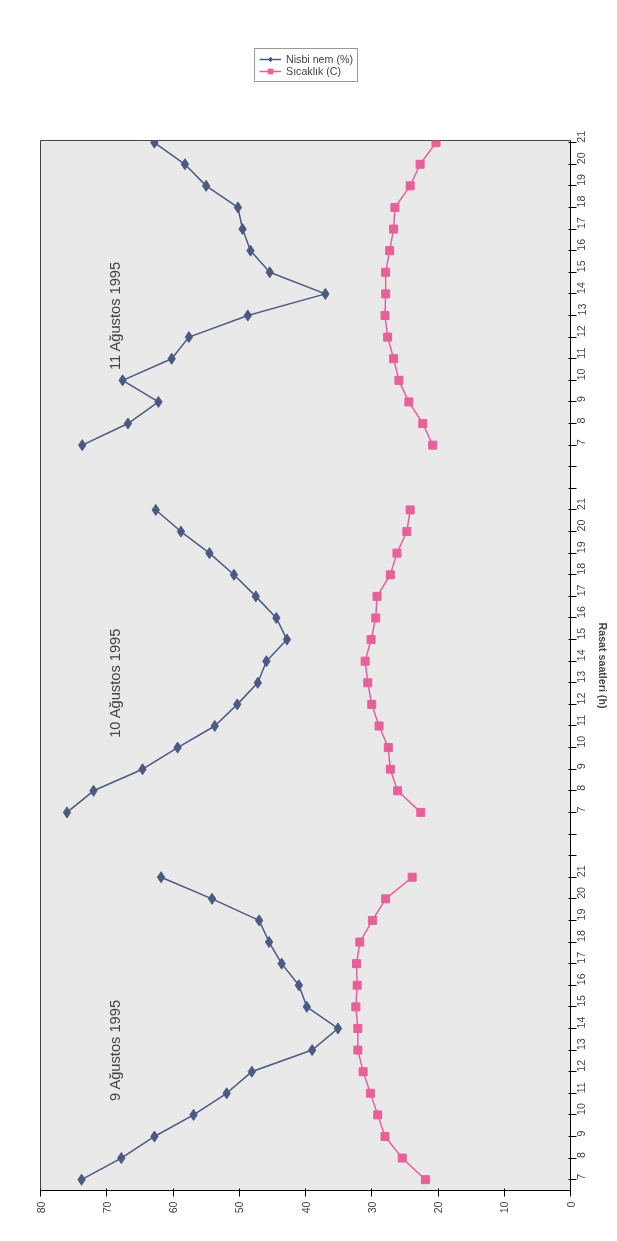  Describe the element at coordinates (581, 936) in the screenshot. I see `y-tick-label: 18` at that location.